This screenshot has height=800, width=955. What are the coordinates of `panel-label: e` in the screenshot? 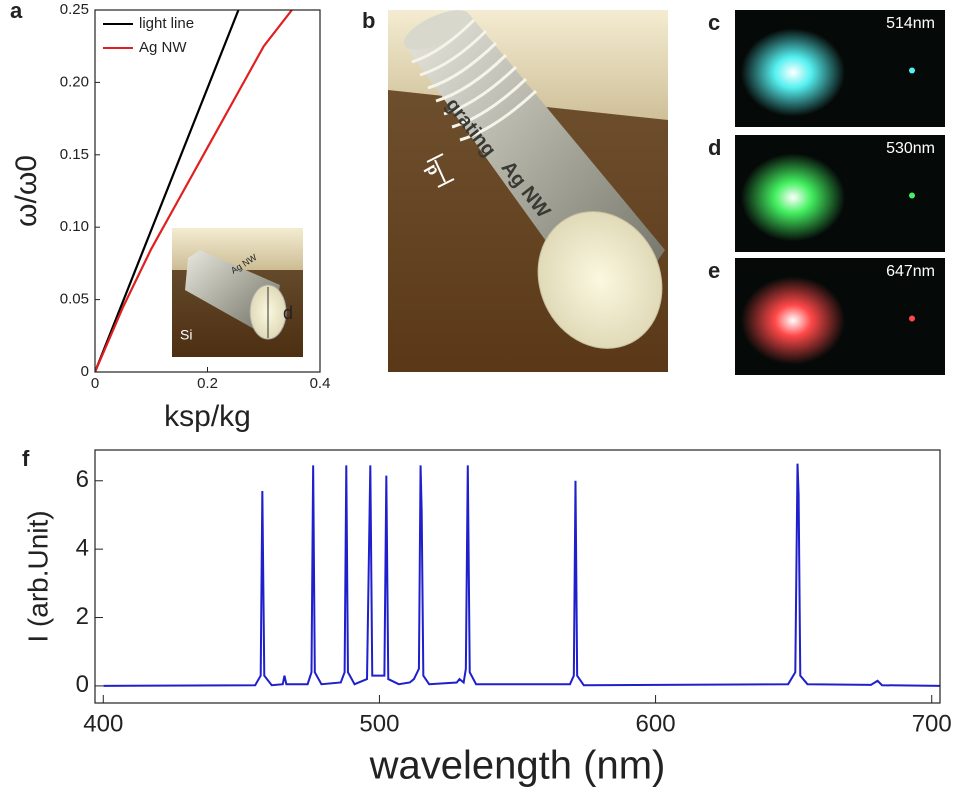 It's located at (714, 270).